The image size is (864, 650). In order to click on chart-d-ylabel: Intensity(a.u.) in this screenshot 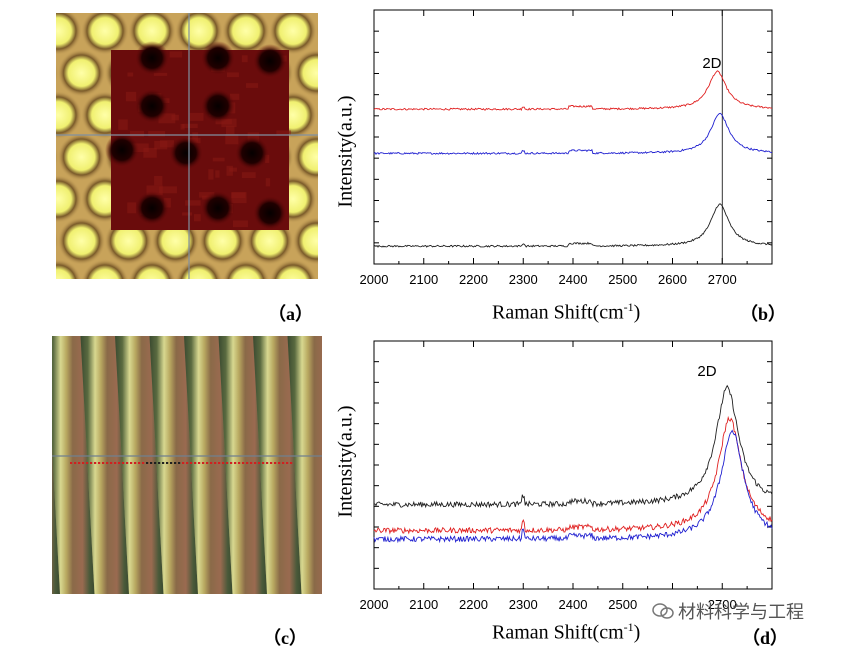, I will do `click(345, 461)`.